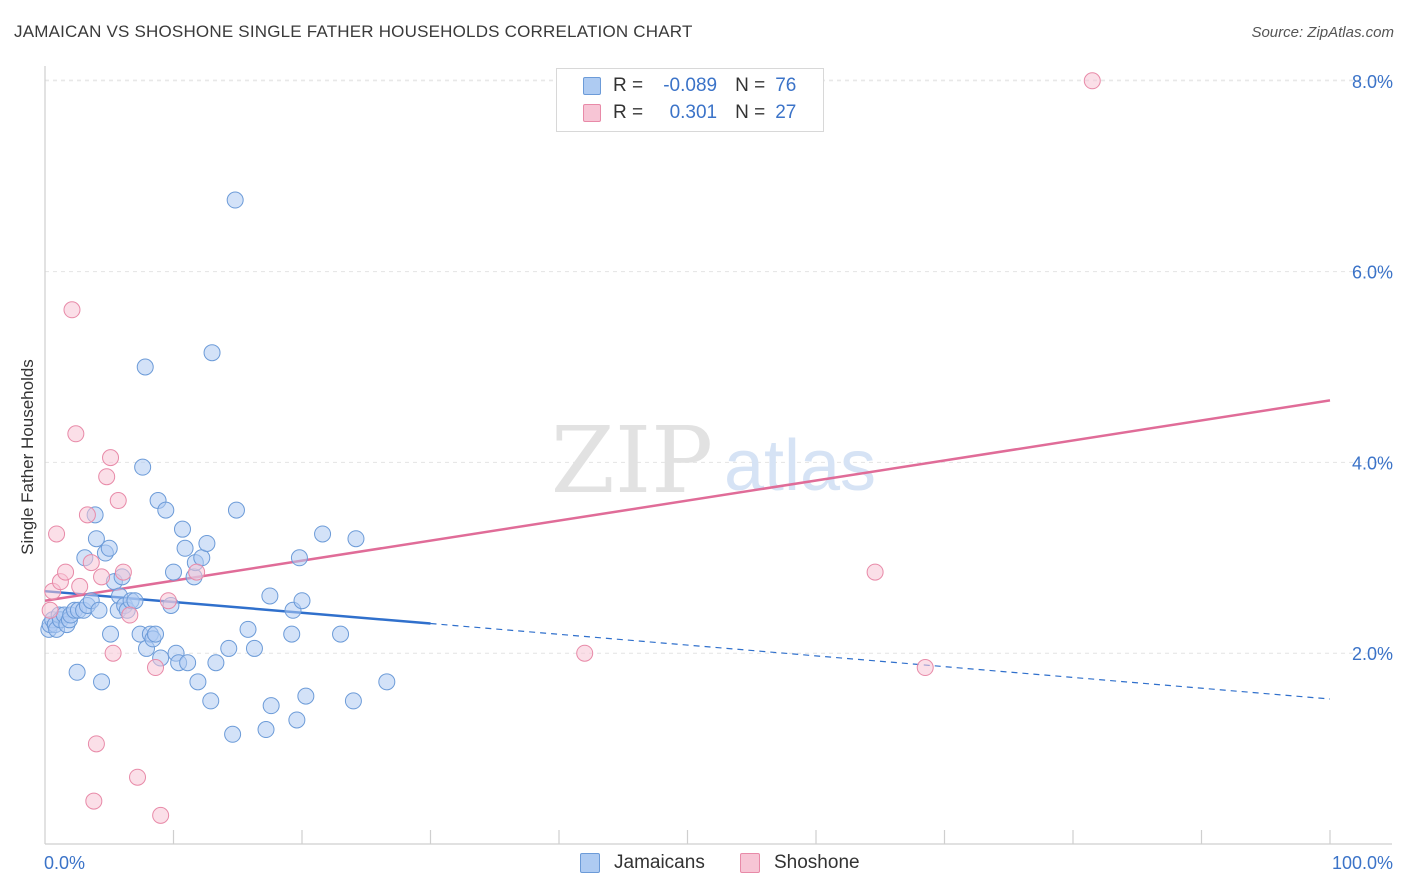 This screenshot has height=892, width=1406. Describe the element at coordinates (1362, 863) in the screenshot. I see `x-tick-label-max: 100.0%` at that location.